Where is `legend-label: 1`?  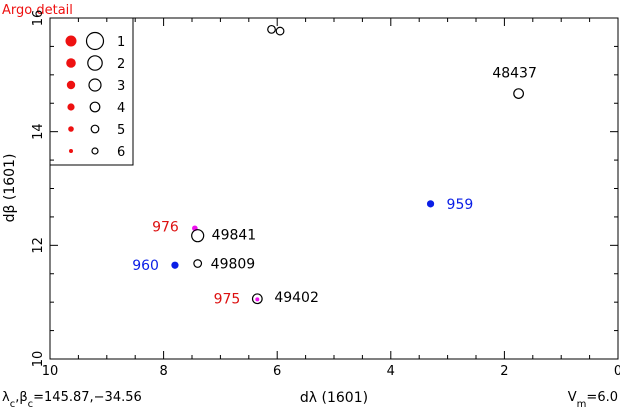 legend-label: 1 is located at coordinates (121, 42).